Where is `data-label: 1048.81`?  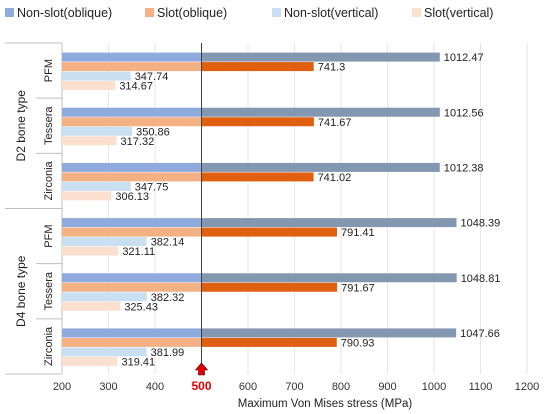
data-label: 1048.81 is located at coordinates (481, 279).